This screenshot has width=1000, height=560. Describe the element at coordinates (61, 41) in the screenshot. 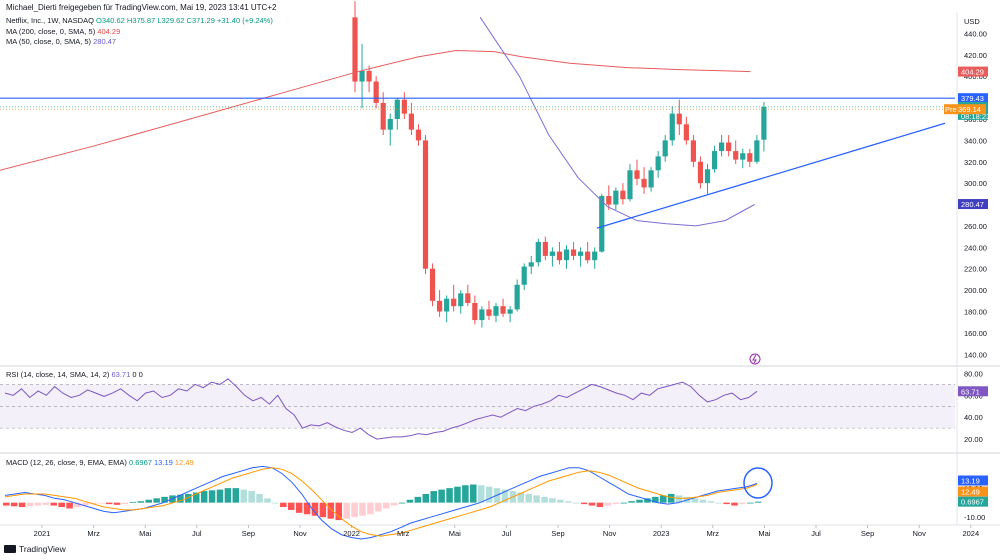

I see `legend-ma50: MA (50, close, 0, SMA, 5) 280.47` at that location.